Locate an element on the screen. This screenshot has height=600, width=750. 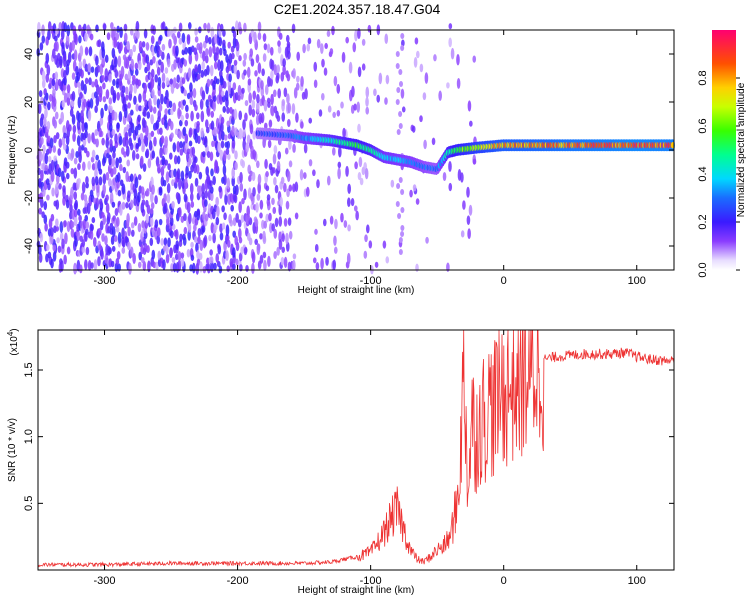
spectrogram-streak-cell is located at coordinates (398, 90).